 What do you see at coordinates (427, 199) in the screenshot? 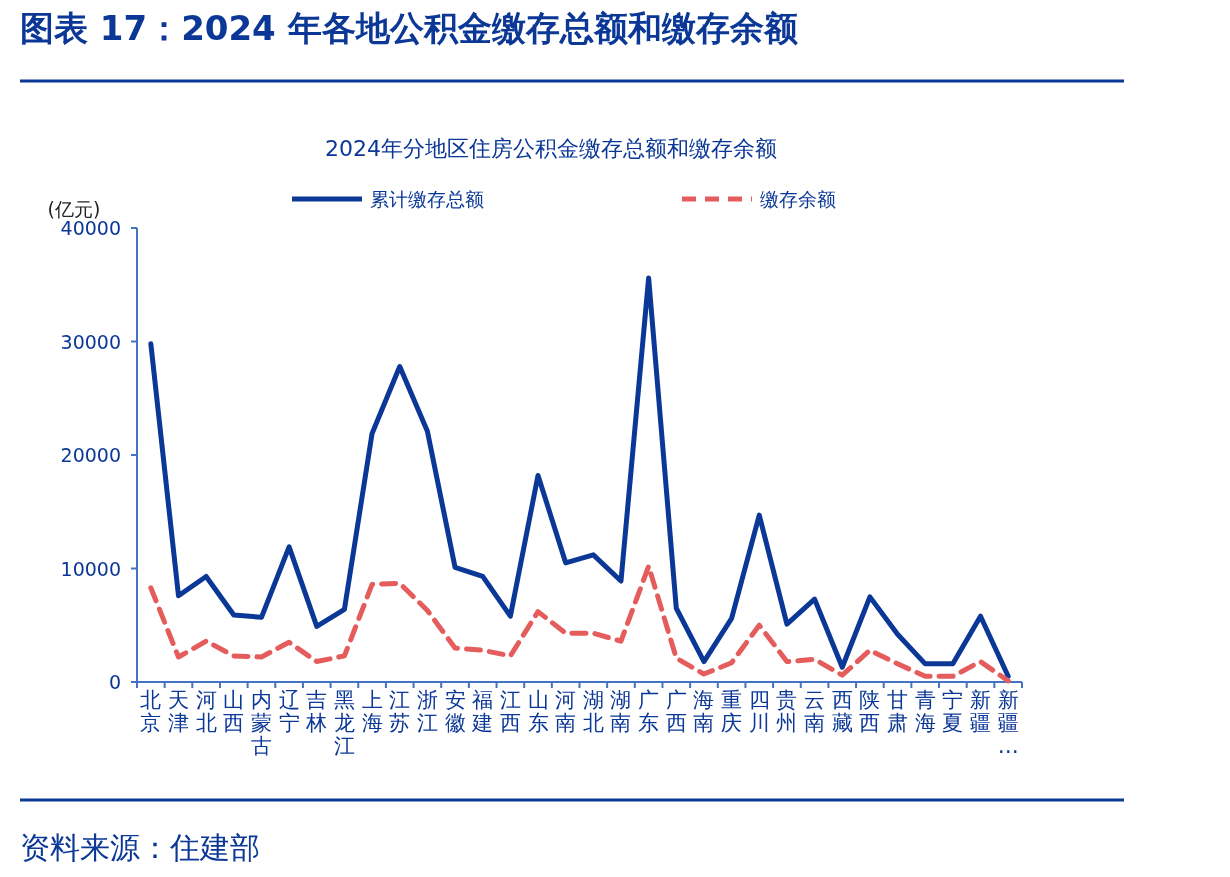
I see `legend-label: 累计缴存总额` at bounding box center [427, 199].